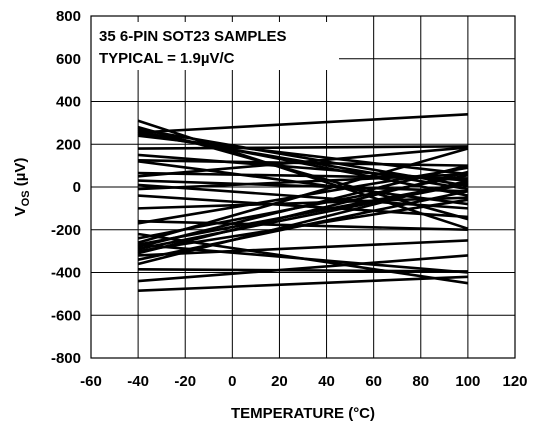  I want to click on x-tick-label: 80, so click(420, 381).